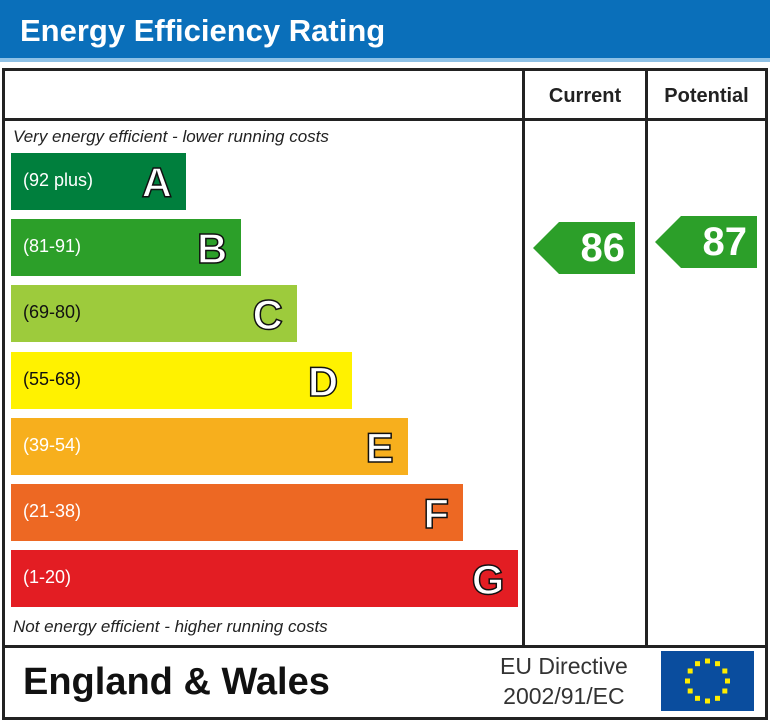  I want to click on band-letter: C, so click(268, 315).